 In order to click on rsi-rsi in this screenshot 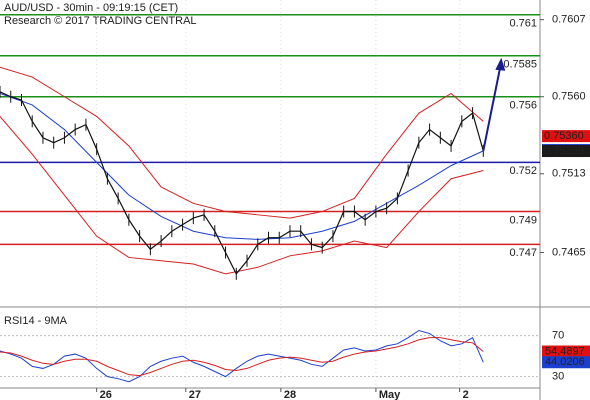, I will do `click(242, 356)`.